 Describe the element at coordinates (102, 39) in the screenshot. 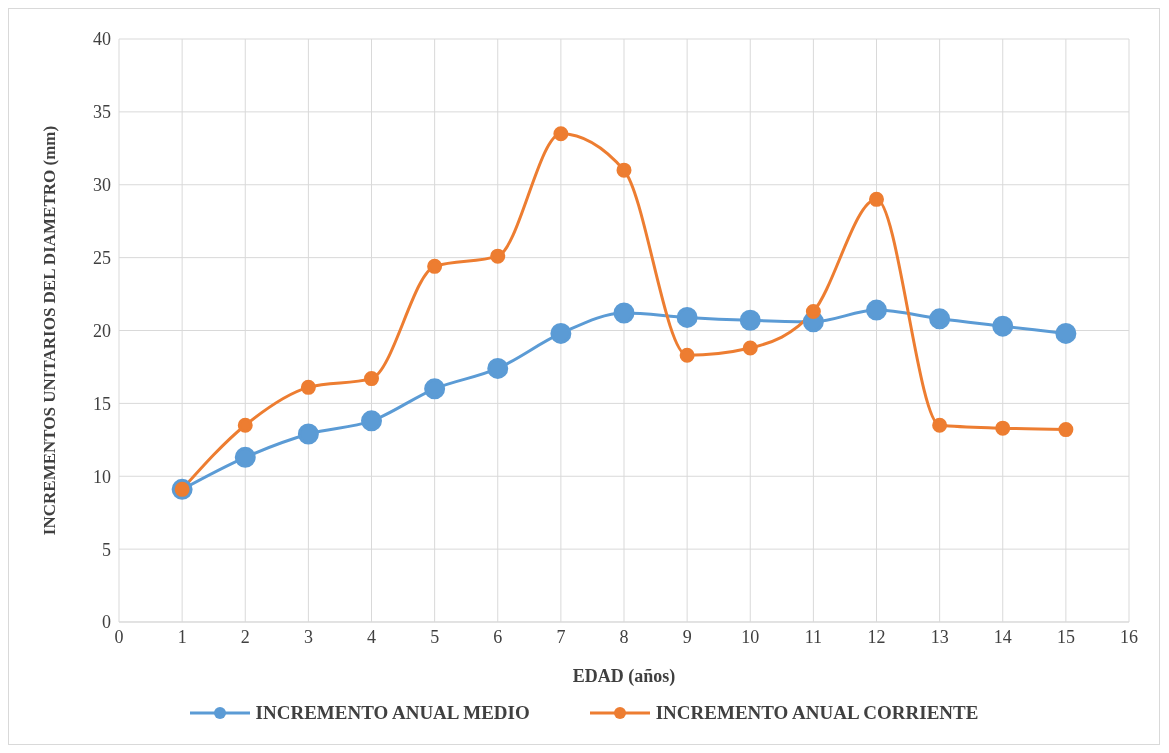

I see `y-tick-label: 40` at that location.